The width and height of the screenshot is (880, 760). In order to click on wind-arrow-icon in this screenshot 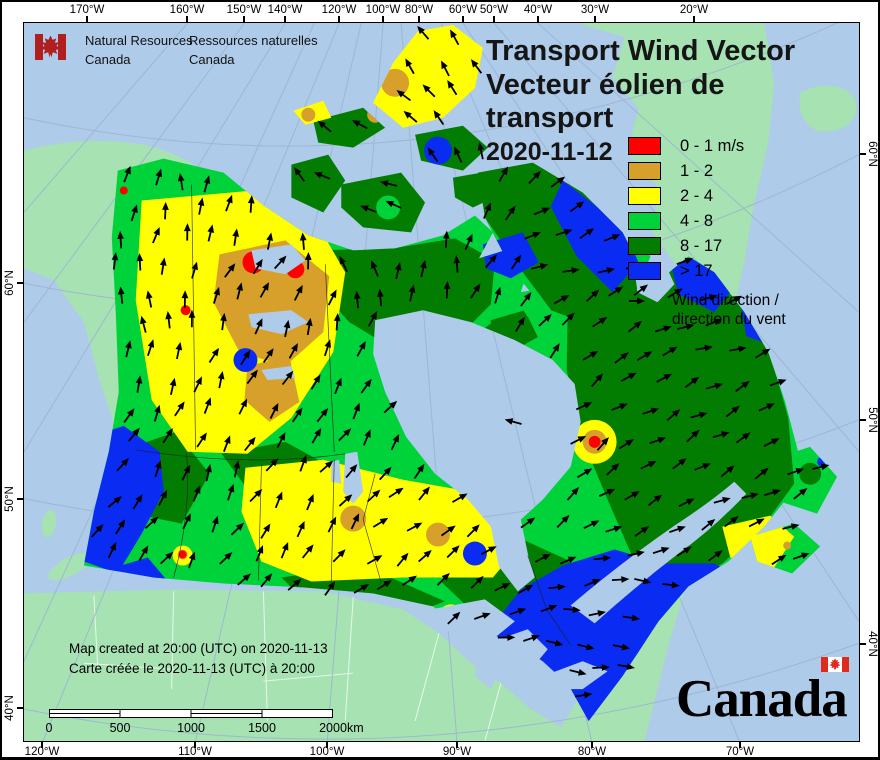, I will do `click(637, 301)`.